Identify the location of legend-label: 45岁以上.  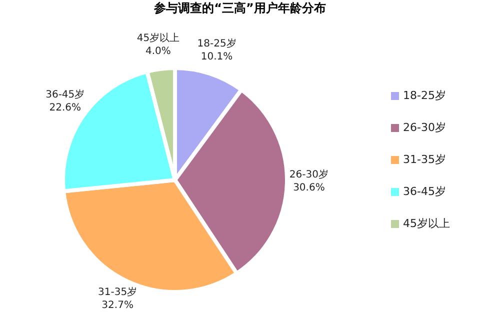
(426, 223).